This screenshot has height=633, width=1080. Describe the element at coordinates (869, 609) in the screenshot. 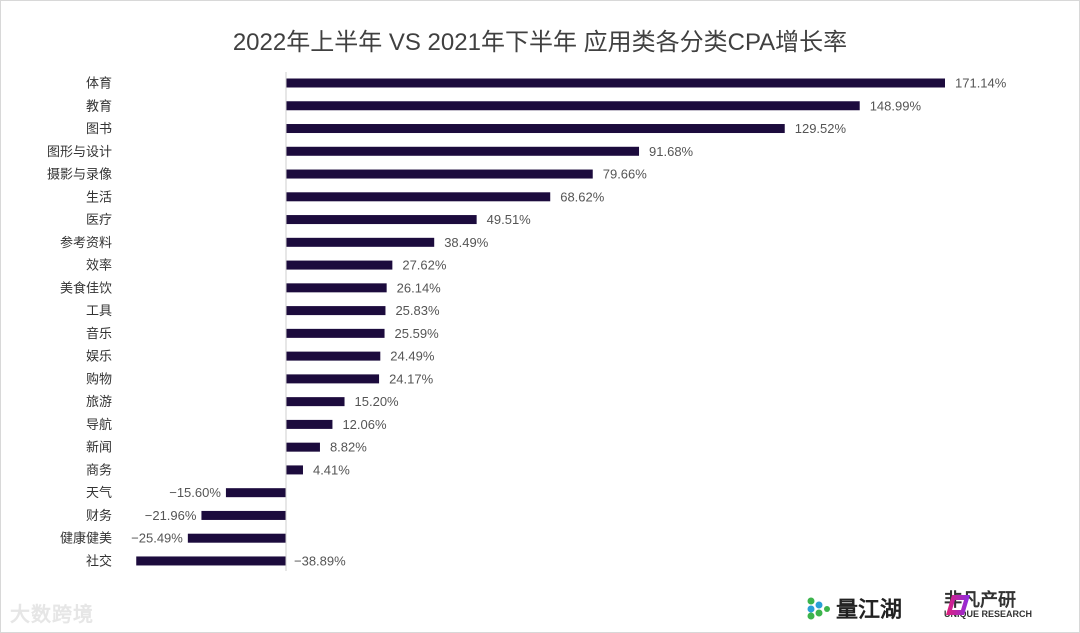

I see `logo-left-text: 量江湖` at that location.